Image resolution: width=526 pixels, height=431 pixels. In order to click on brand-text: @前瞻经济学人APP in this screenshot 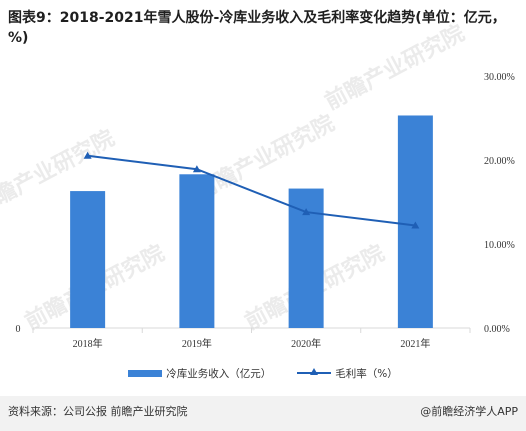, I will do `click(469, 411)`.